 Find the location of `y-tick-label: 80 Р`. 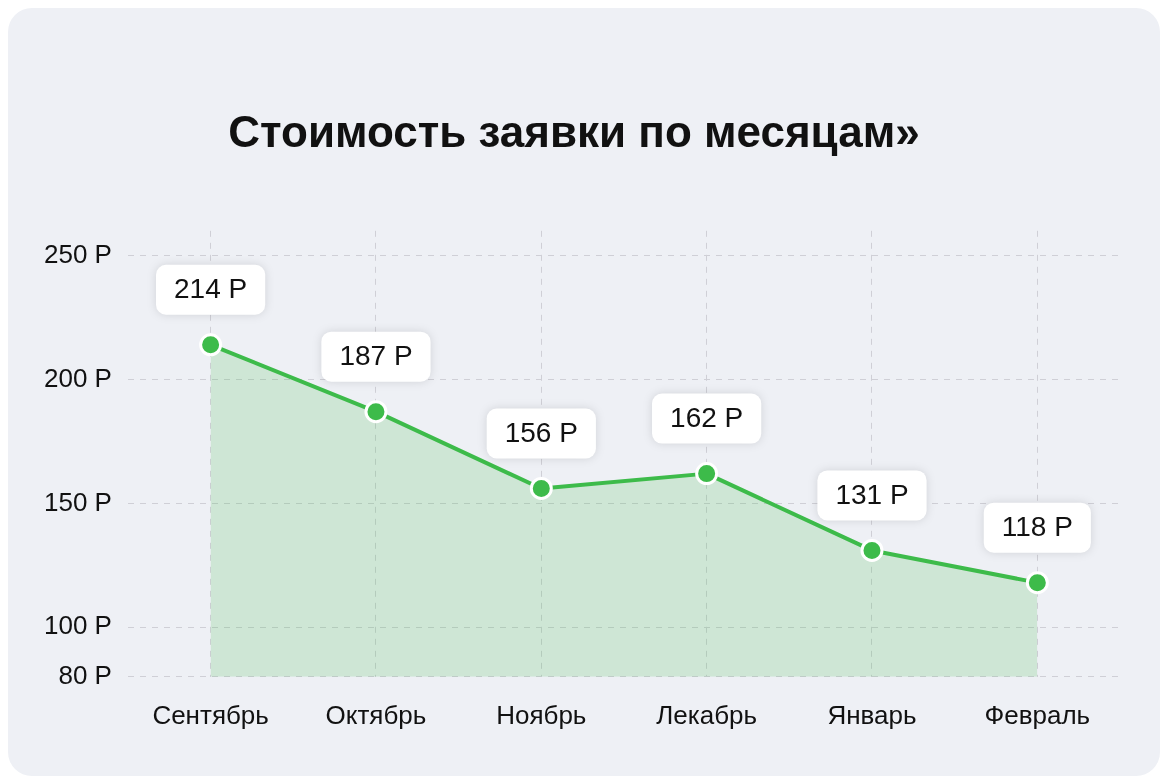

y-tick-label: 80 Р is located at coordinates (85, 674).